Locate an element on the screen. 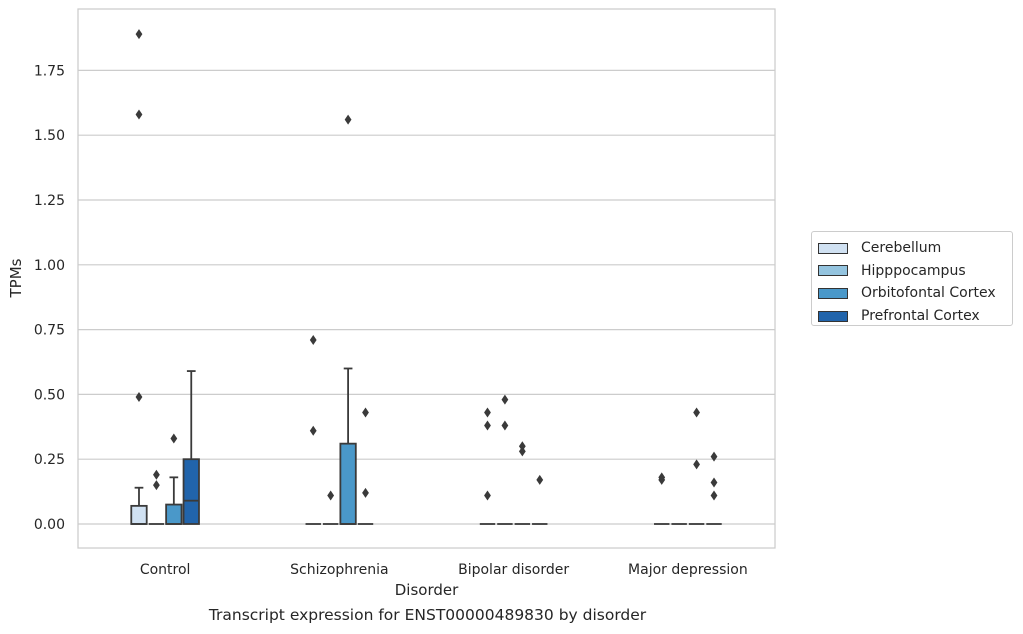 The height and width of the screenshot is (634, 1023). y-tick-label: 1.00 is located at coordinates (49, 266).